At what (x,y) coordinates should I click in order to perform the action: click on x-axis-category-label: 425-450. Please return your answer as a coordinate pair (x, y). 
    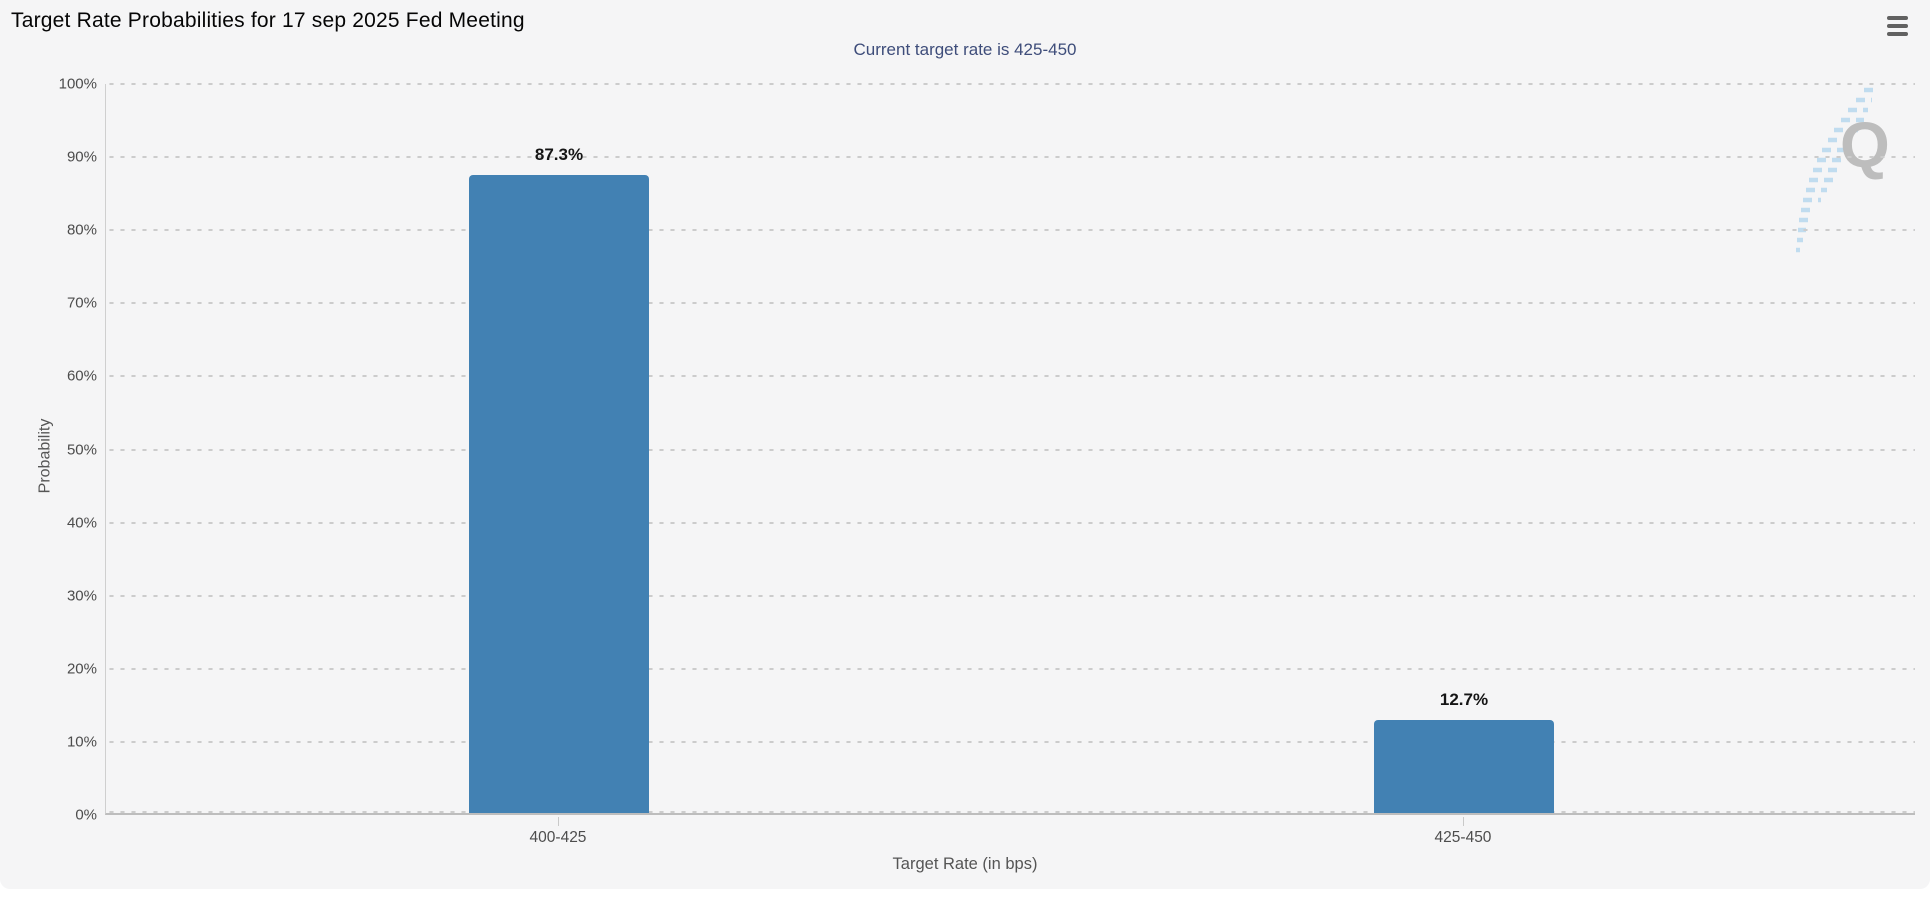
    Looking at the image, I should click on (1463, 837).